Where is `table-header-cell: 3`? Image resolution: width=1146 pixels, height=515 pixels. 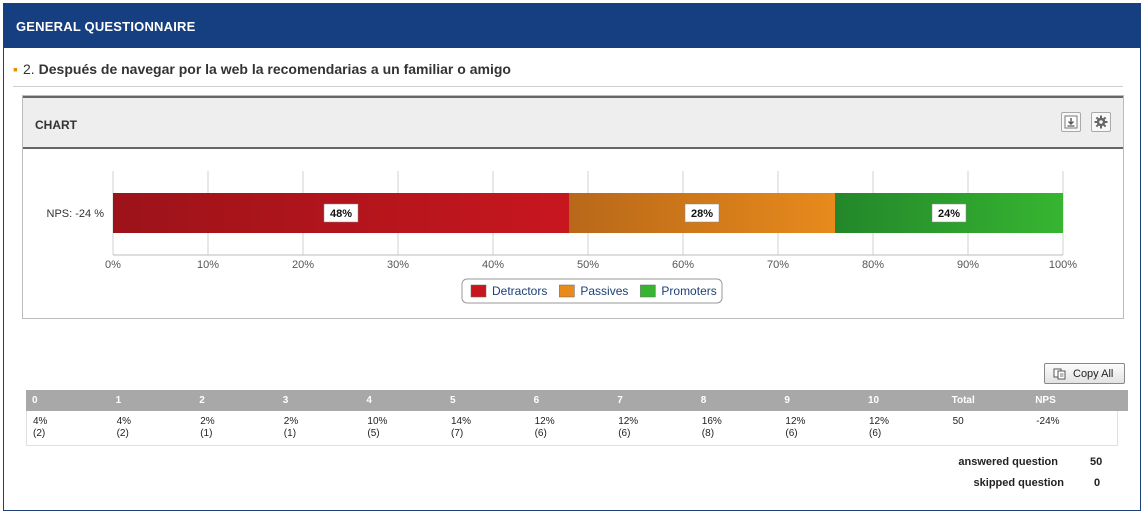
table-header-cell: 3 is located at coordinates (285, 400).